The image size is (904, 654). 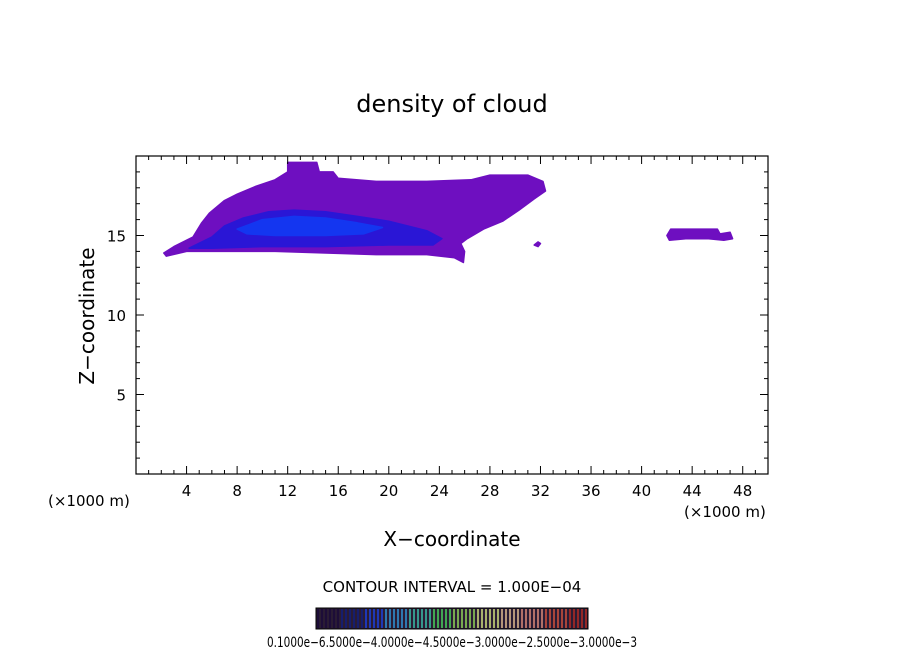 What do you see at coordinates (89, 501) in the screenshot?
I see `x-unit-left: (×1000 m)` at bounding box center [89, 501].